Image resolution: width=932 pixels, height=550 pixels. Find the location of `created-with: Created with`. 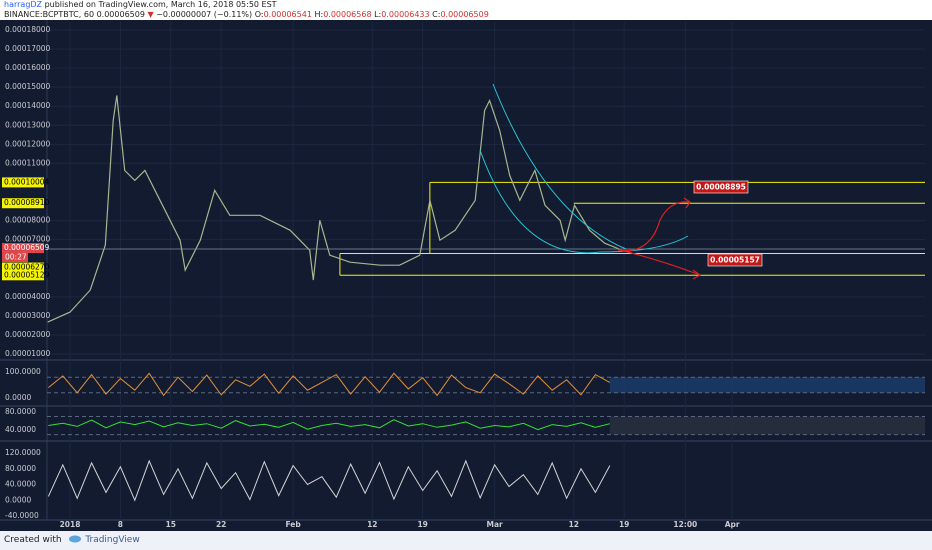

created-with: Created with is located at coordinates (33, 540).